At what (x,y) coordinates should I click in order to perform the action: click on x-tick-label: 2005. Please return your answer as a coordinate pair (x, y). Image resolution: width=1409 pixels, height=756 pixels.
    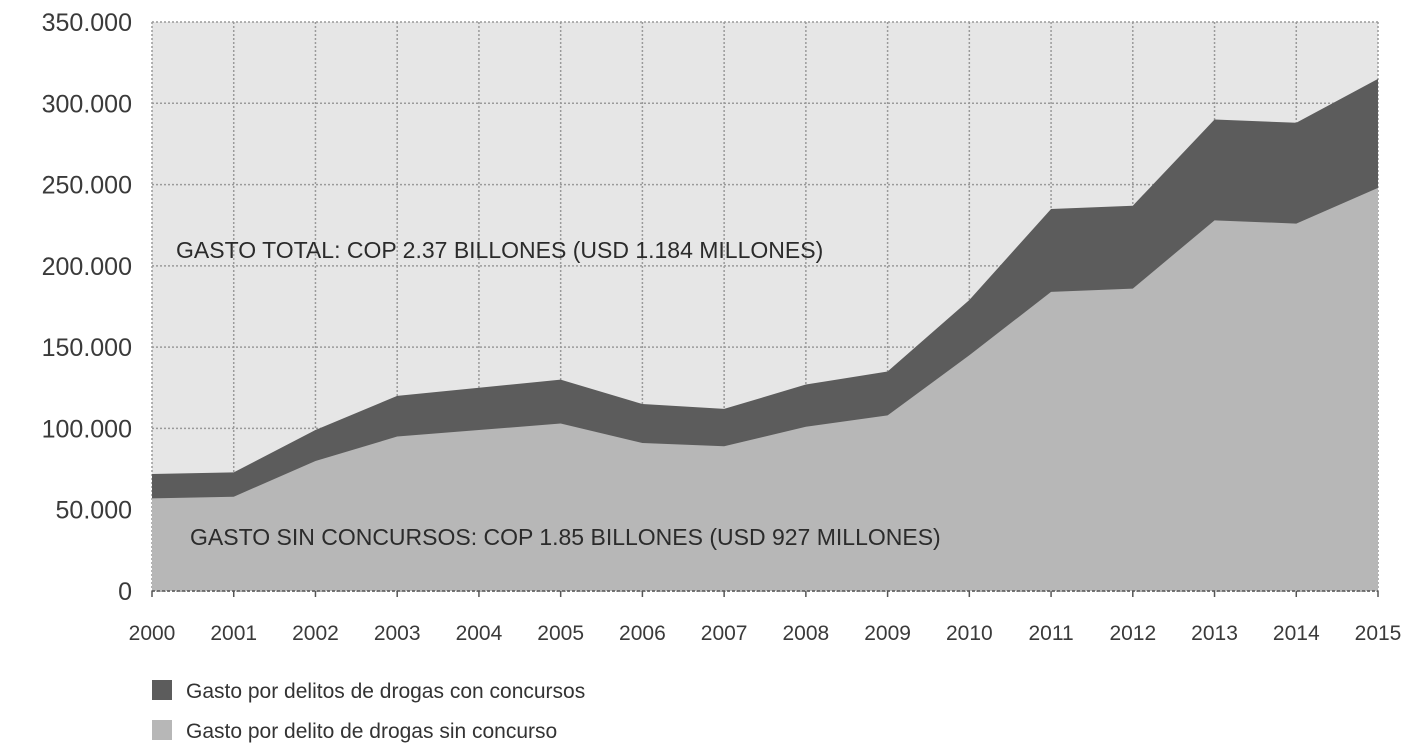
    Looking at the image, I should click on (560, 633).